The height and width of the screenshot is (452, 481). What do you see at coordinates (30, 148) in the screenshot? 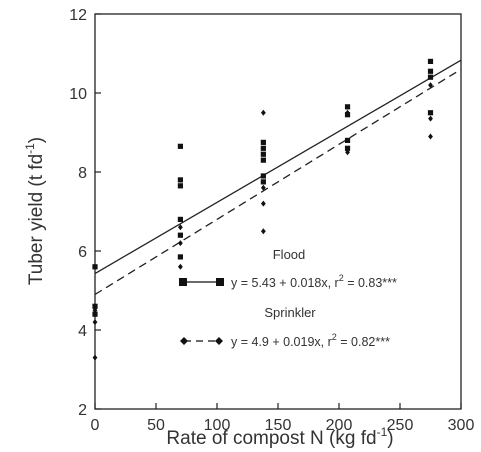
I see `y-axis-title-sup: -1` at bounding box center [30, 148].